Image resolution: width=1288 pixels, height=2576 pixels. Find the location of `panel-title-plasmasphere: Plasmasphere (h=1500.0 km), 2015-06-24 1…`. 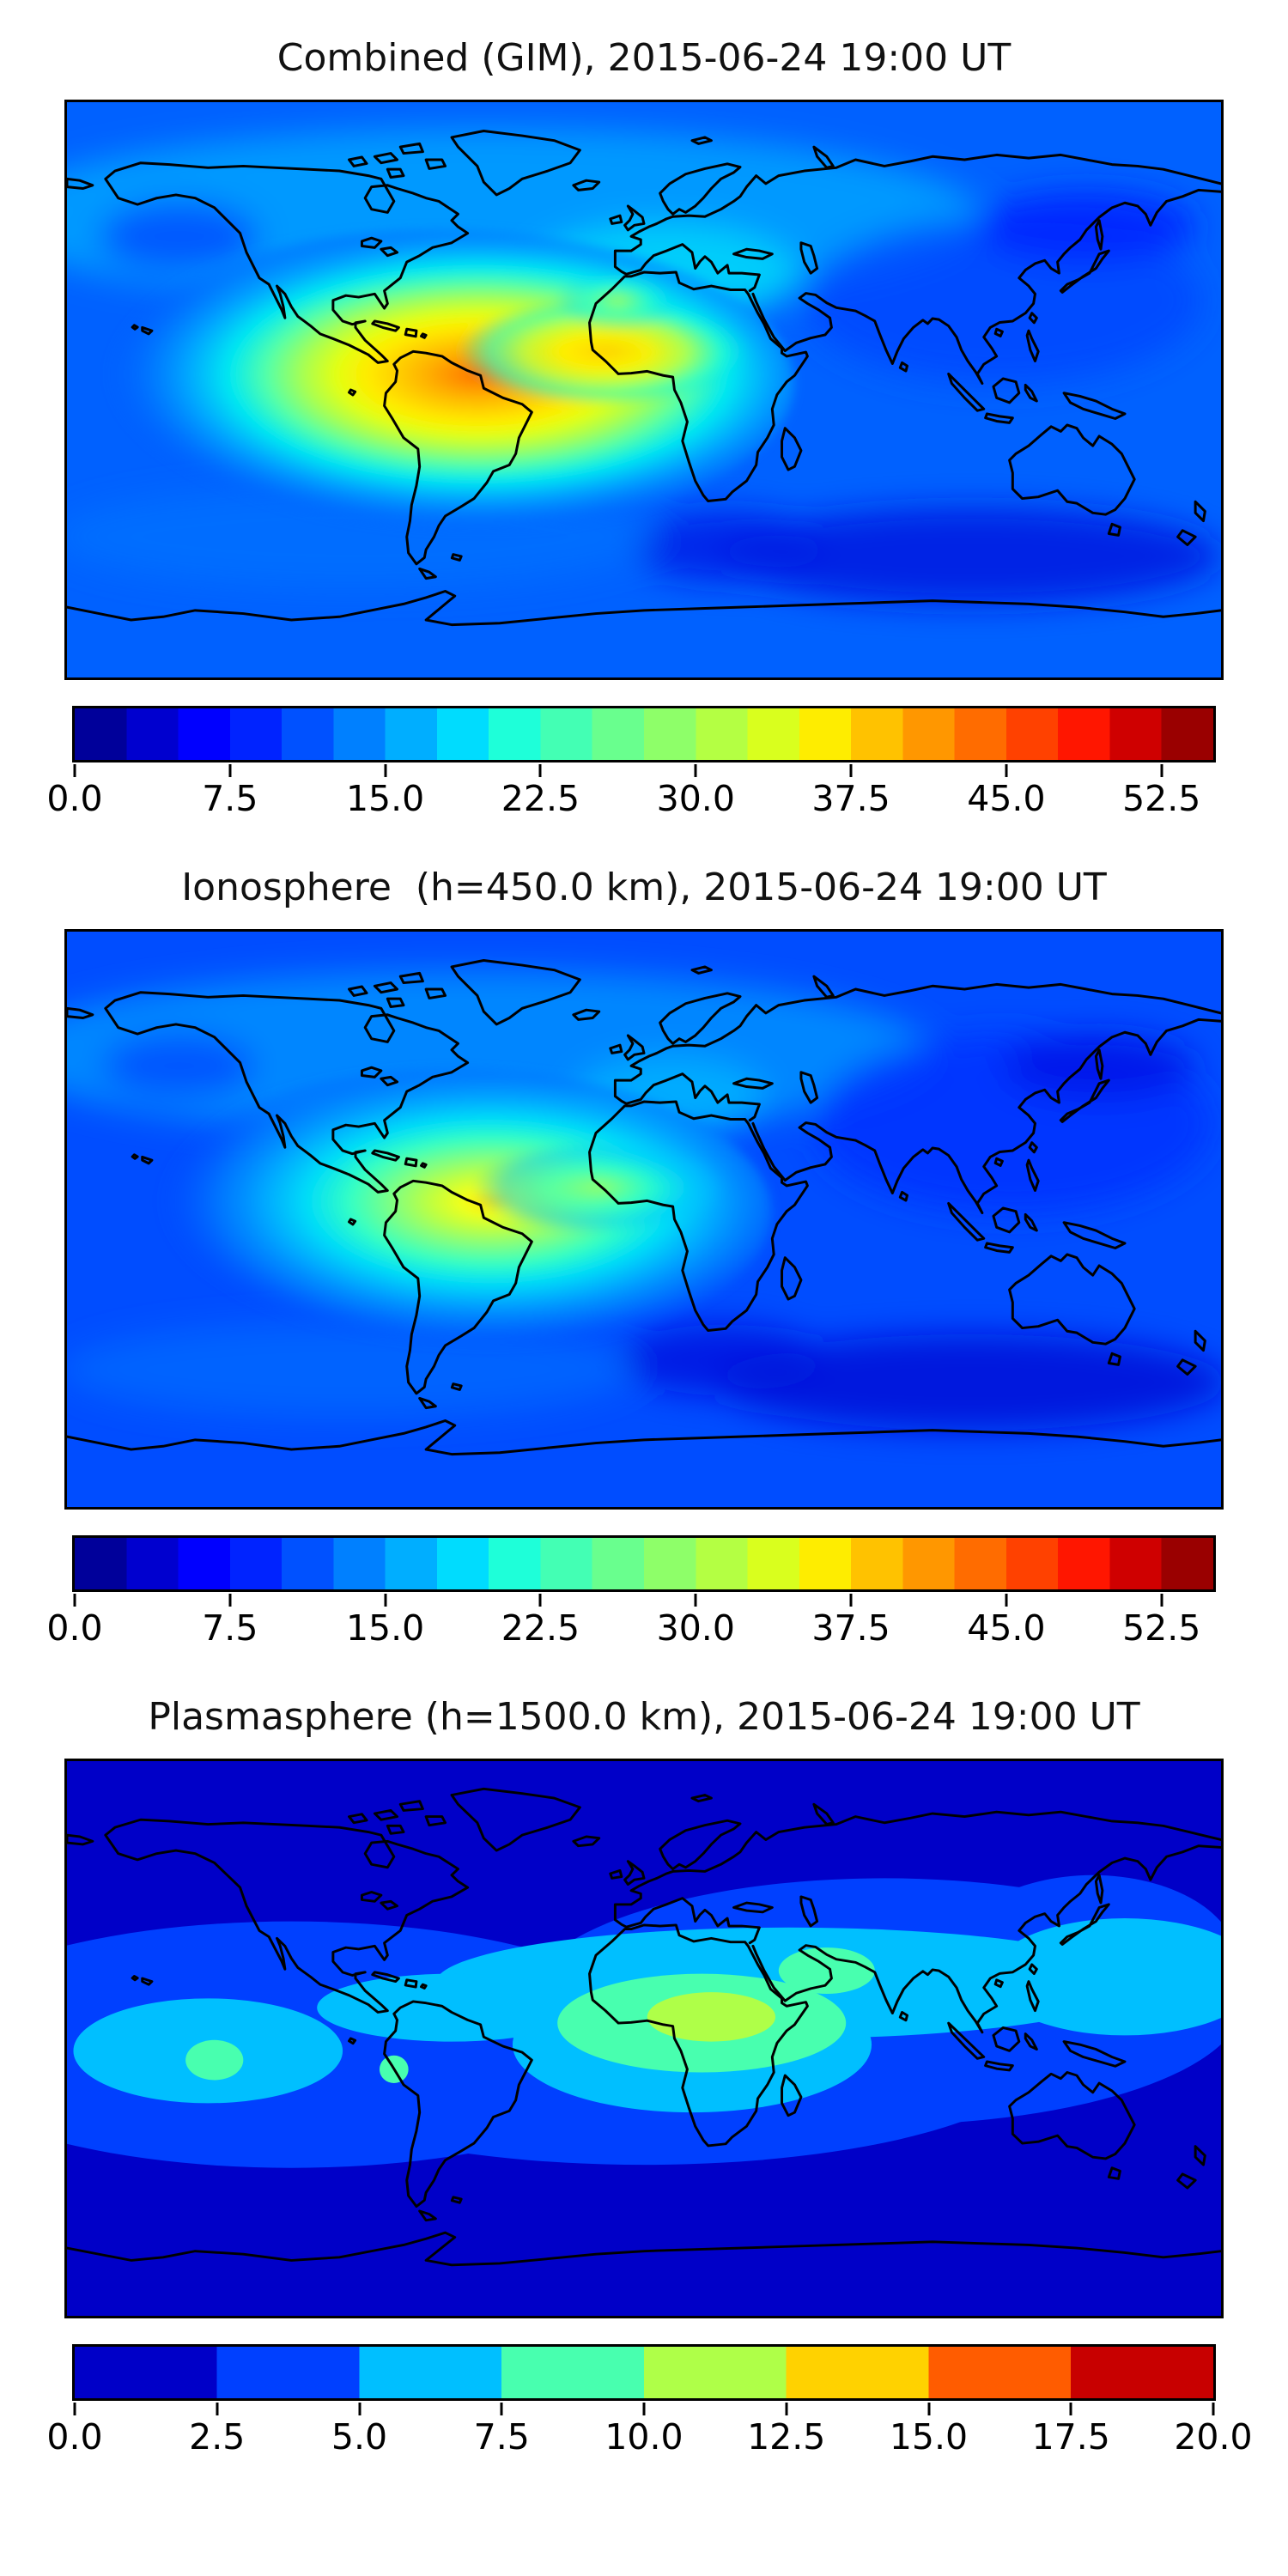

panel-title-plasmasphere: Plasmasphere (h=1500.0 km), 2015-06-24 1… is located at coordinates (644, 1717).